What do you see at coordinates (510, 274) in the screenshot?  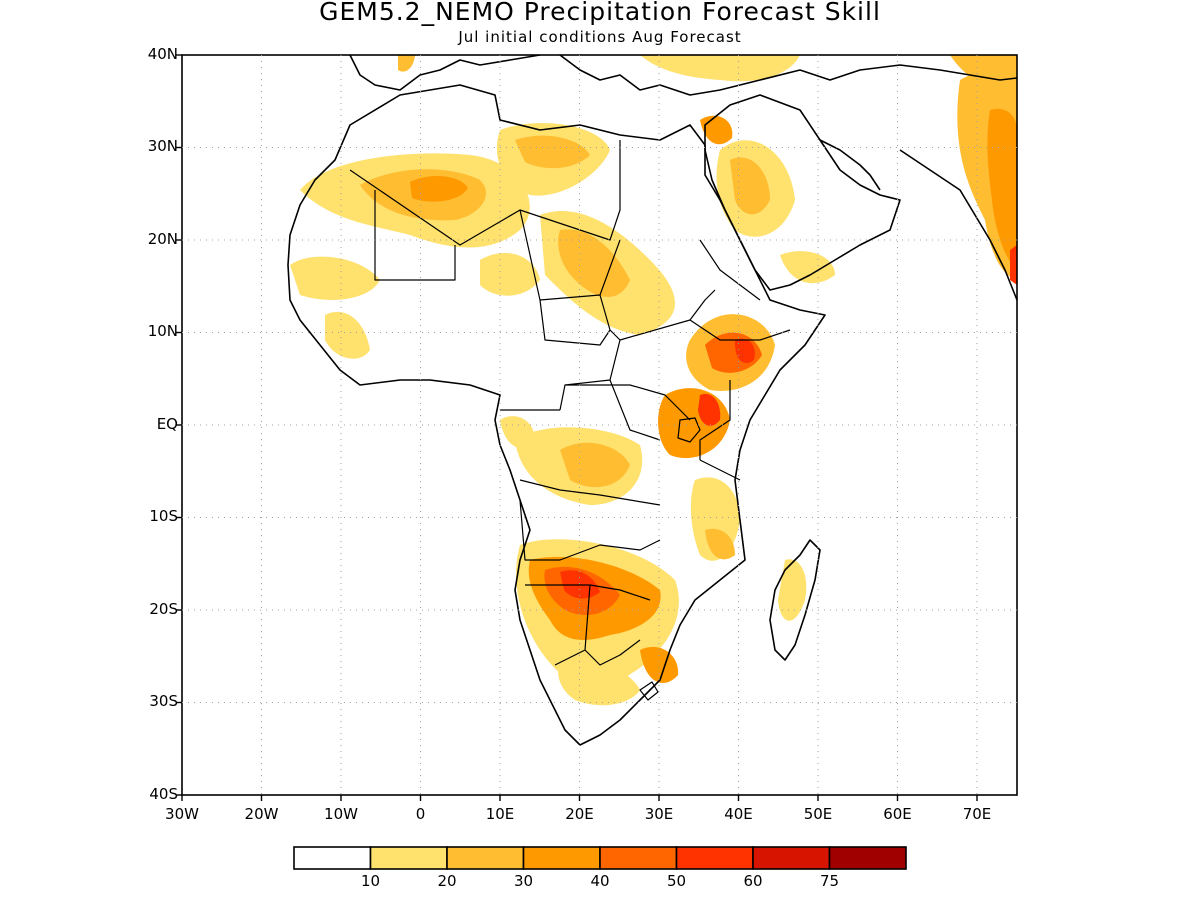 I see `skill-region-chad` at bounding box center [510, 274].